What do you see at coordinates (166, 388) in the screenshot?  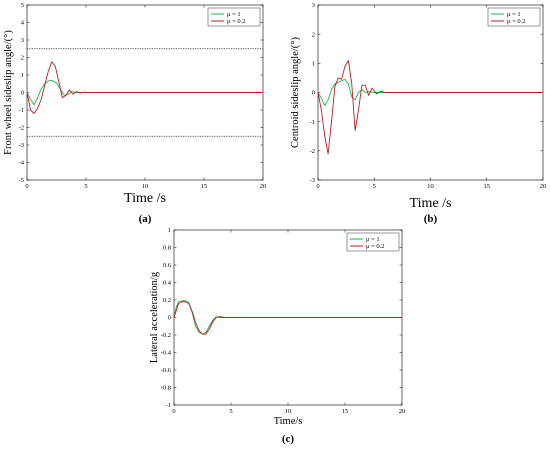 I see `y-tick-label: -0.8` at bounding box center [166, 388].